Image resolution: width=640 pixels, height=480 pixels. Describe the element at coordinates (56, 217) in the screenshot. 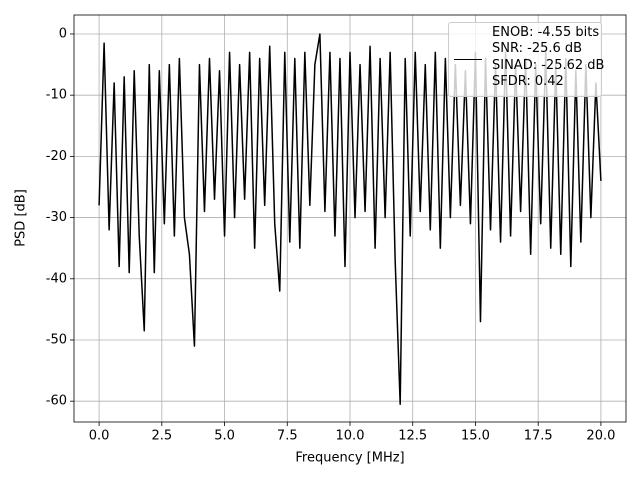

I see `y-tick-label: -30` at that location.